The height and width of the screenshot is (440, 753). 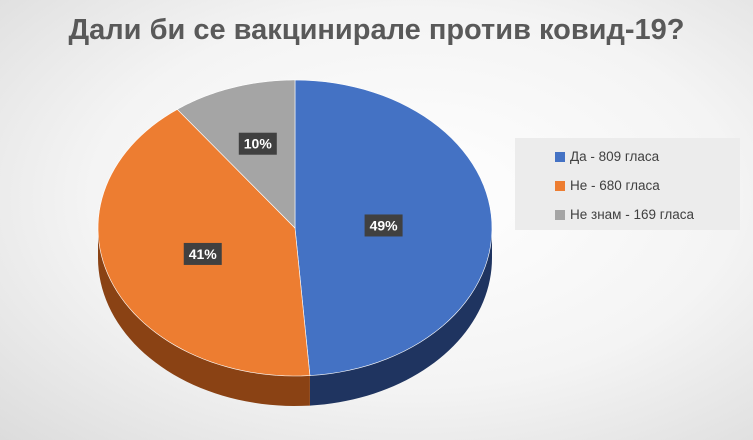 I want to click on legend-item: Не знам - 169 гласа, so click(x=627, y=214).